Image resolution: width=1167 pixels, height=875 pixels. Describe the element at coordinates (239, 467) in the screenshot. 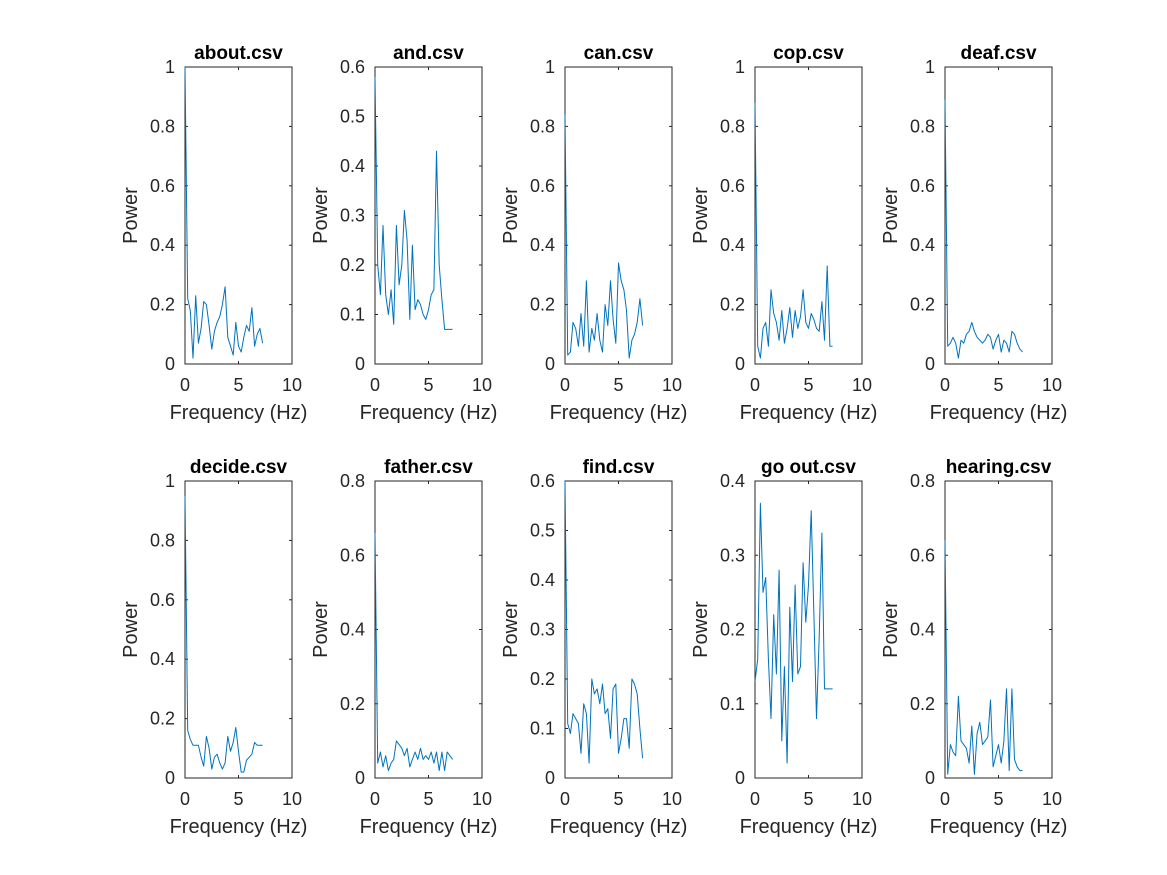

I see `subplot-title: decide.csv` at that location.